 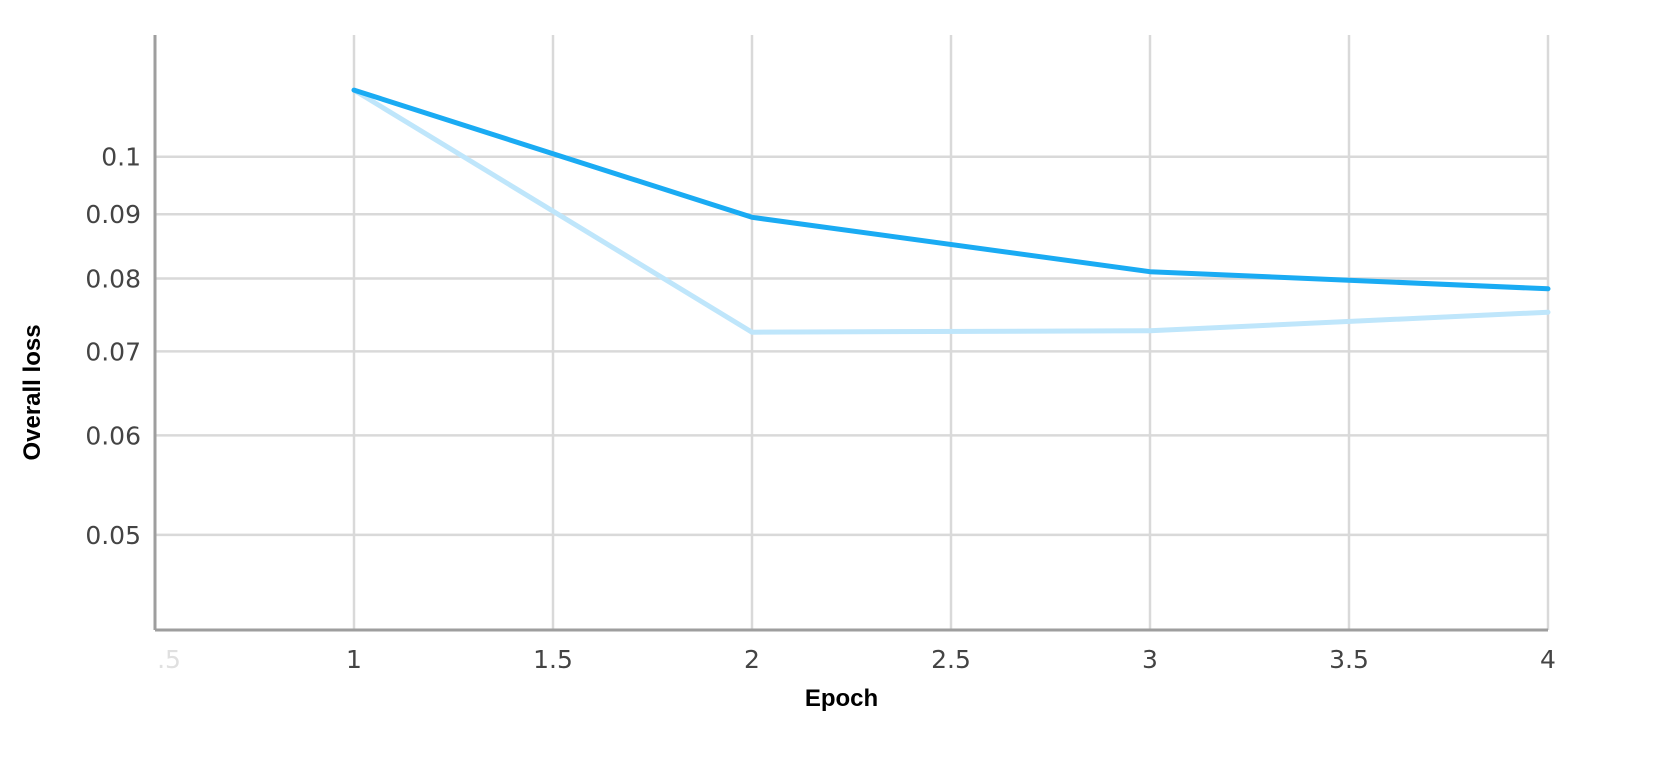 What do you see at coordinates (113, 351) in the screenshot?
I see `y-tick-label: 0.07` at bounding box center [113, 351].